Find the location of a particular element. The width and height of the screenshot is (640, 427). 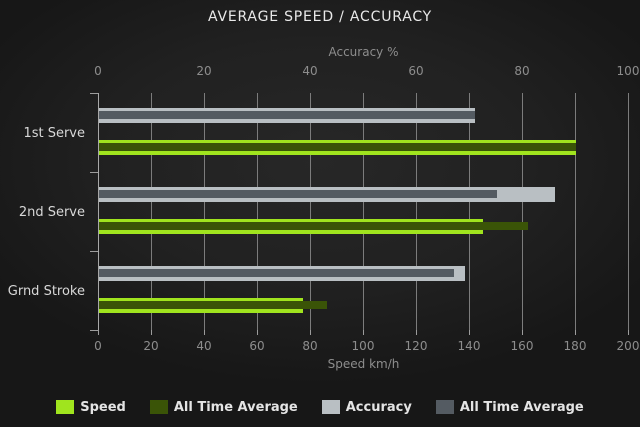

bottom-tick-label: 200 is located at coordinates (628, 346).